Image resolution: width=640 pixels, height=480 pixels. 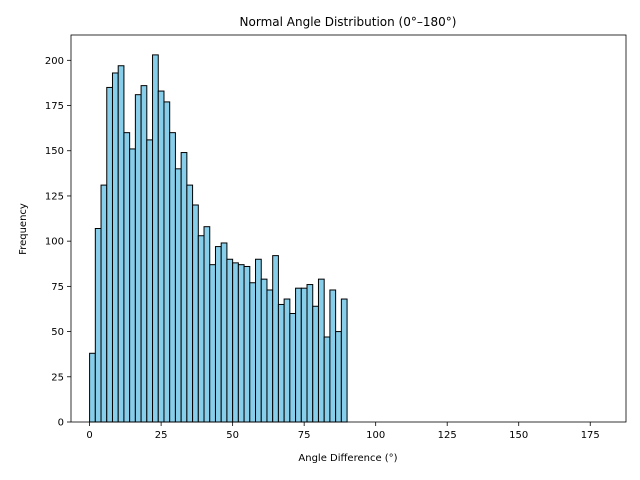 I want to click on x-tick-label: 50, so click(x=232, y=435).